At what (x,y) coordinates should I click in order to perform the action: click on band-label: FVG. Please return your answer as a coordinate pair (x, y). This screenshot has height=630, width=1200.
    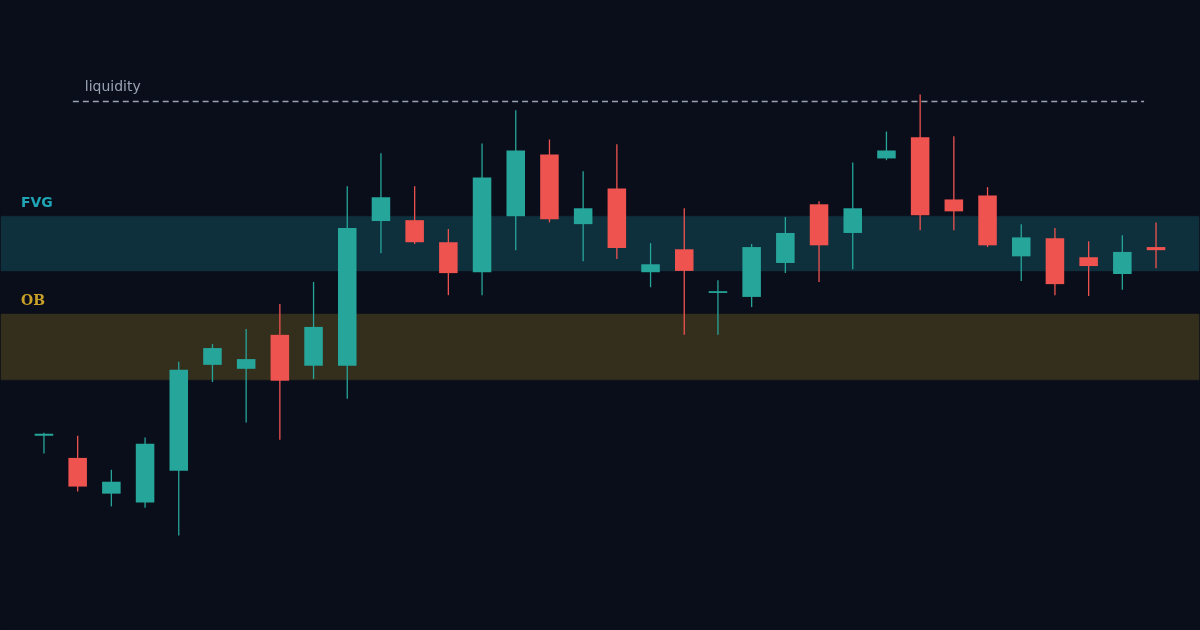
    Looking at the image, I should click on (36, 202).